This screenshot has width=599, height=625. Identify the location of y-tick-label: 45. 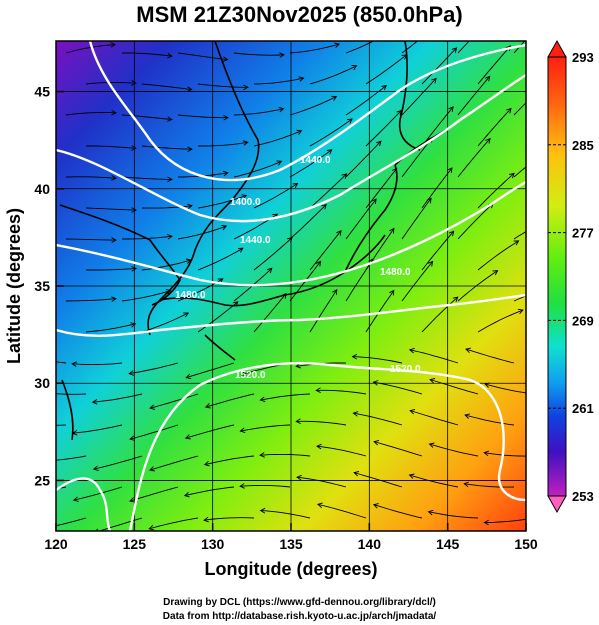
(42, 92).